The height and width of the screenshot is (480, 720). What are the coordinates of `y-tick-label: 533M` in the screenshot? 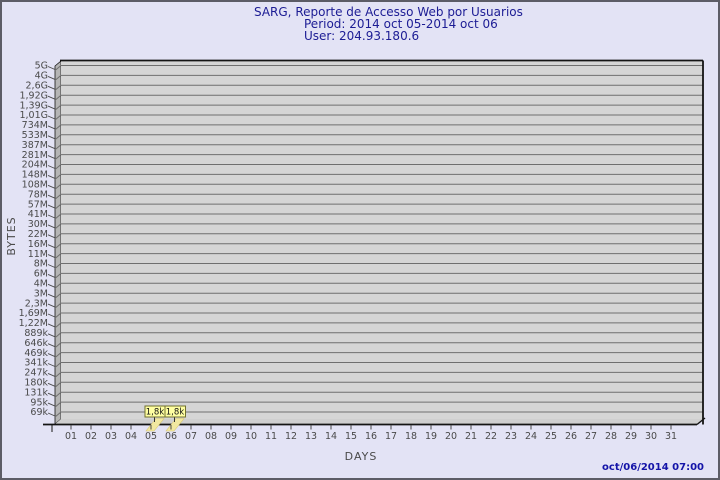 It's located at (35, 135).